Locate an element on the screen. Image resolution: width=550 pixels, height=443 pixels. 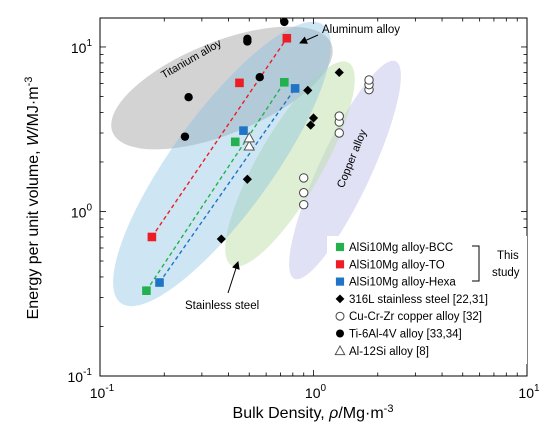
data-point-s3-p4 is located at coordinates (313, 118).